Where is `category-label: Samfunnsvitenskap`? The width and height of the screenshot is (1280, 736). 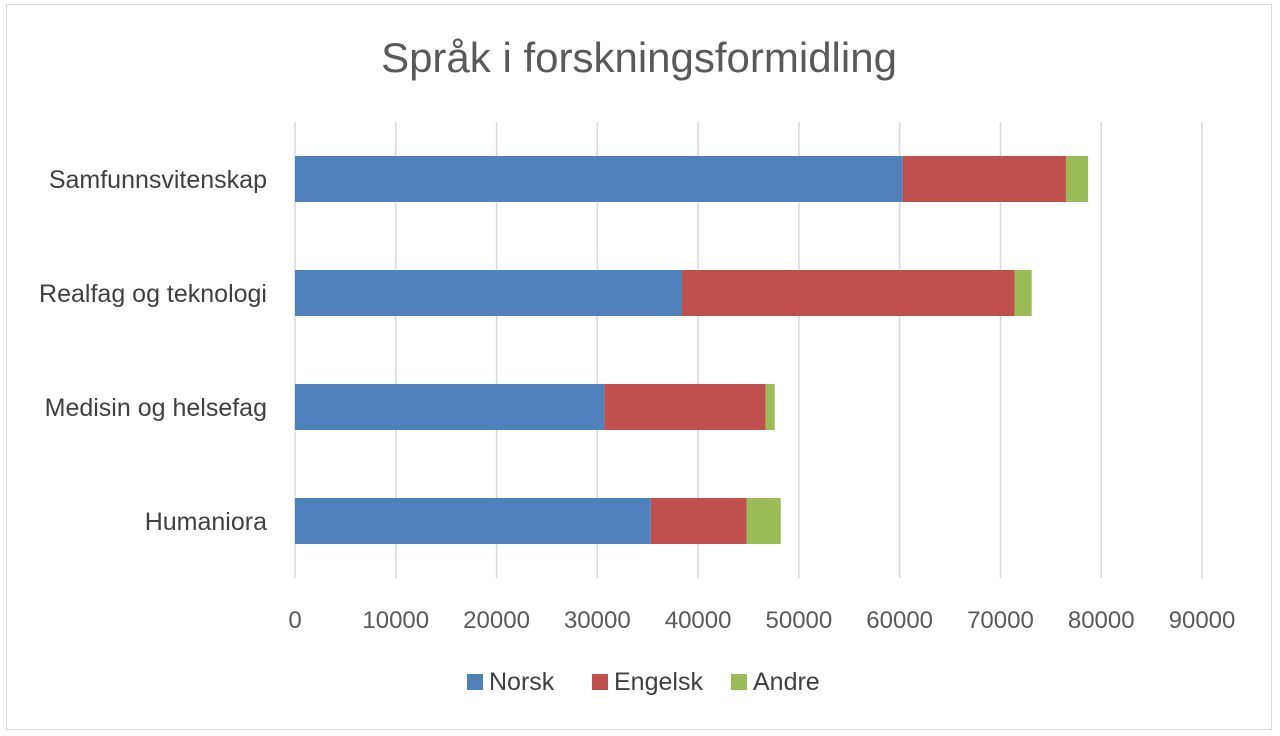
category-label: Samfunnsvitenskap is located at coordinates (158, 180).